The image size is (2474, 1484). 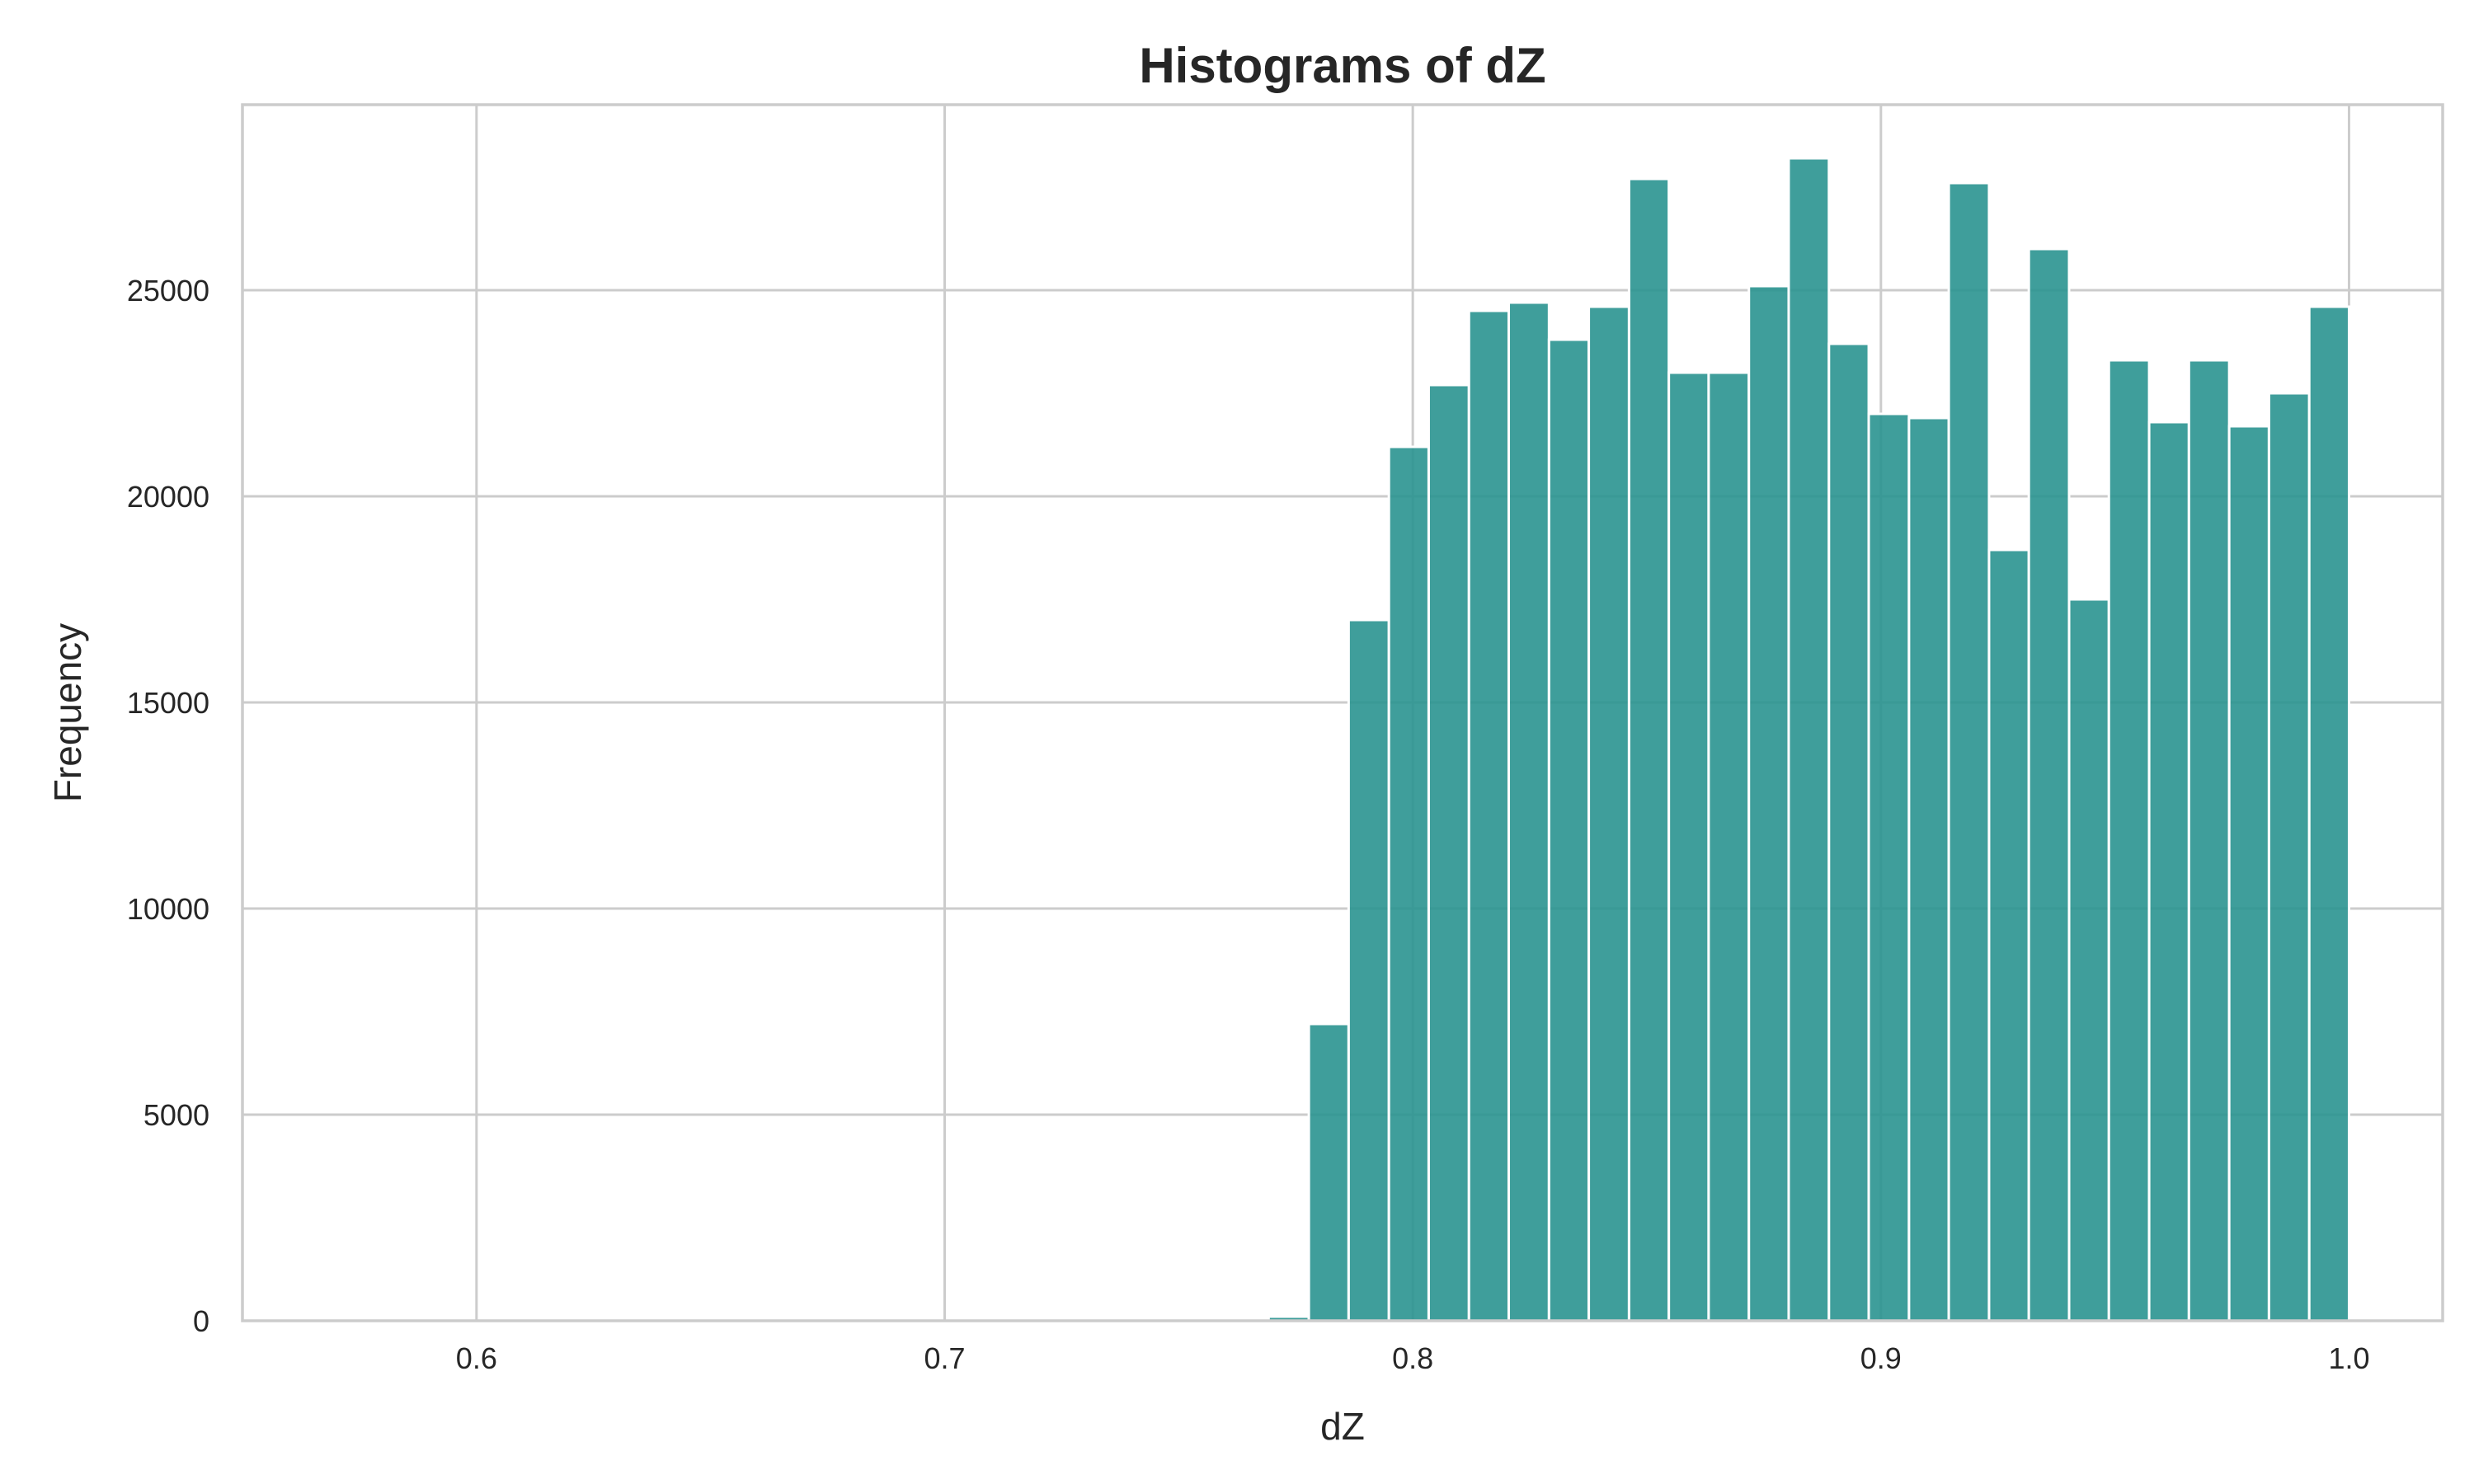 What do you see at coordinates (168, 291) in the screenshot?
I see `y-tick-label: 25000` at bounding box center [168, 291].